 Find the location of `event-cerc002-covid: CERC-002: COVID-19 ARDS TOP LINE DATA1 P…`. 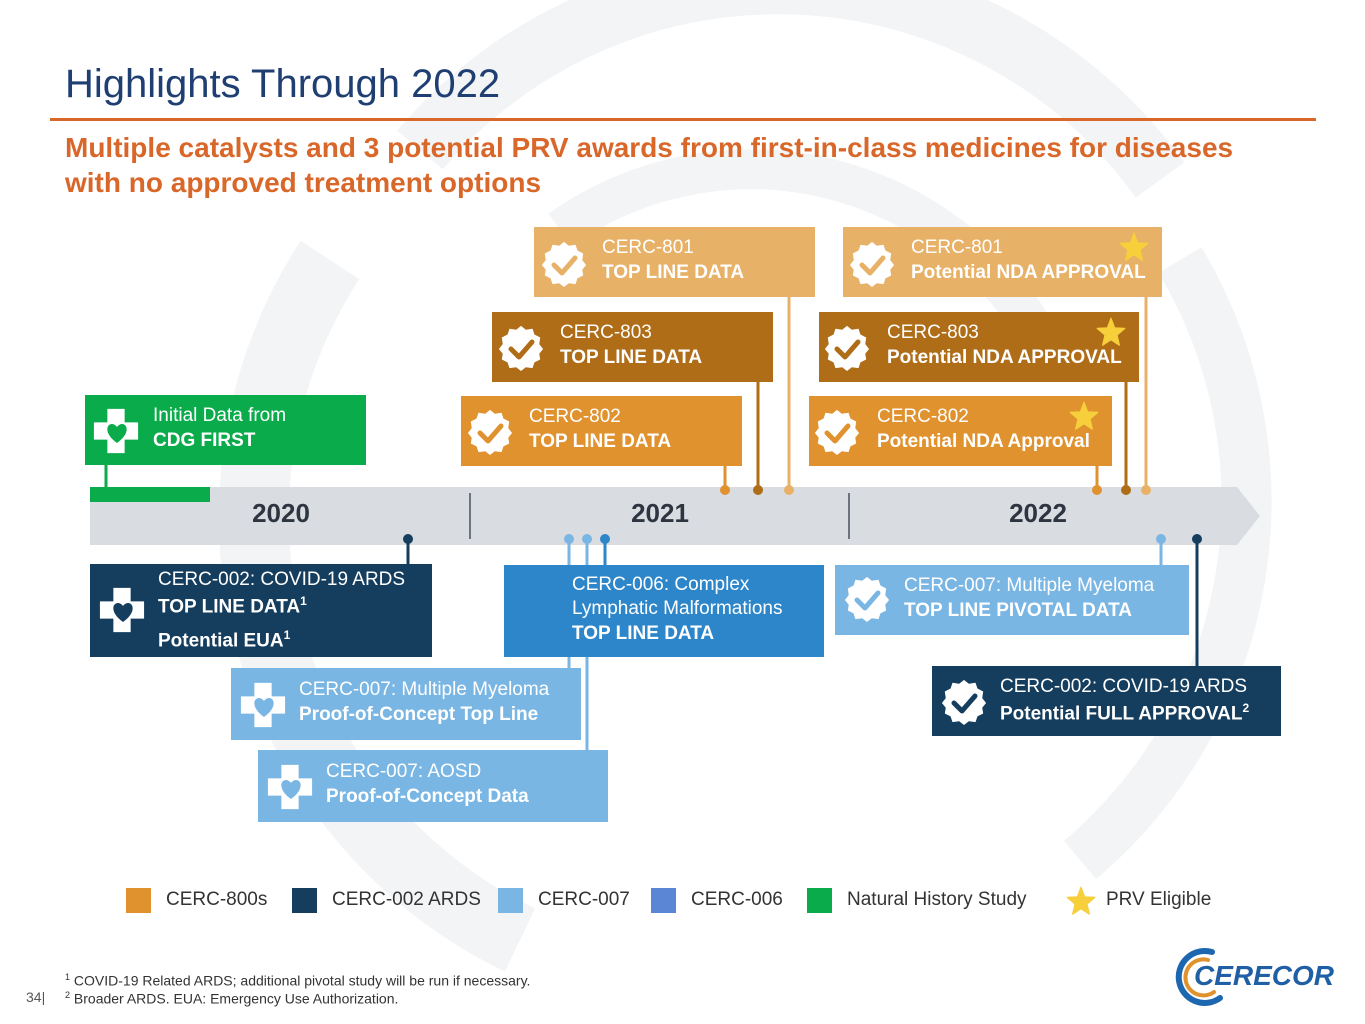

event-cerc002-covid: CERC-002: COVID-19 ARDS TOP LINE DATA1 P… is located at coordinates (261, 610).